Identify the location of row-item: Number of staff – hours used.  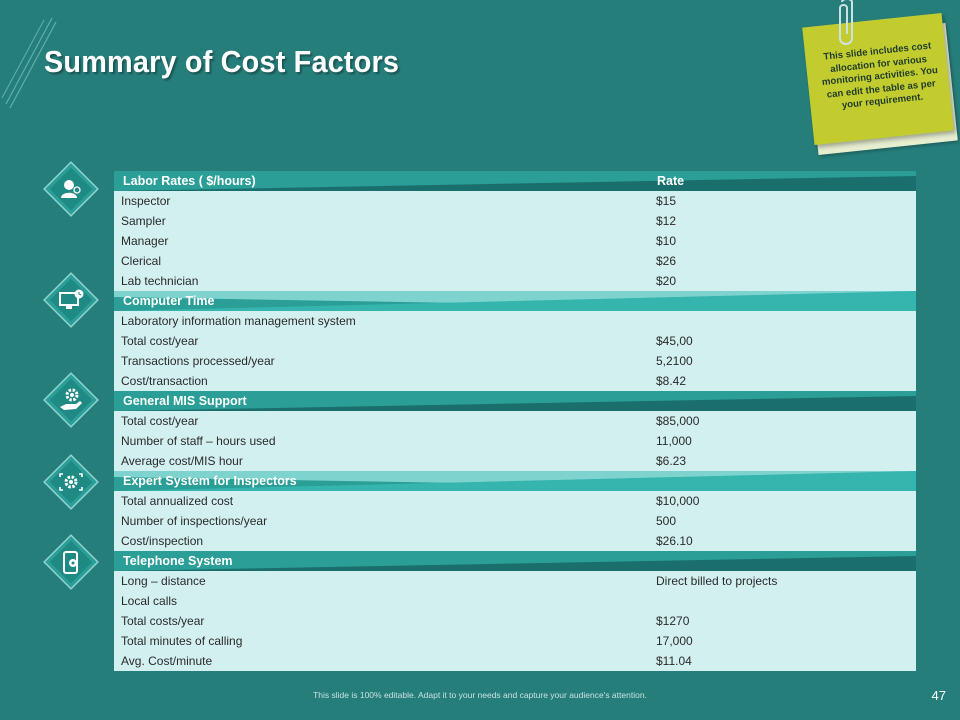
(198, 441).